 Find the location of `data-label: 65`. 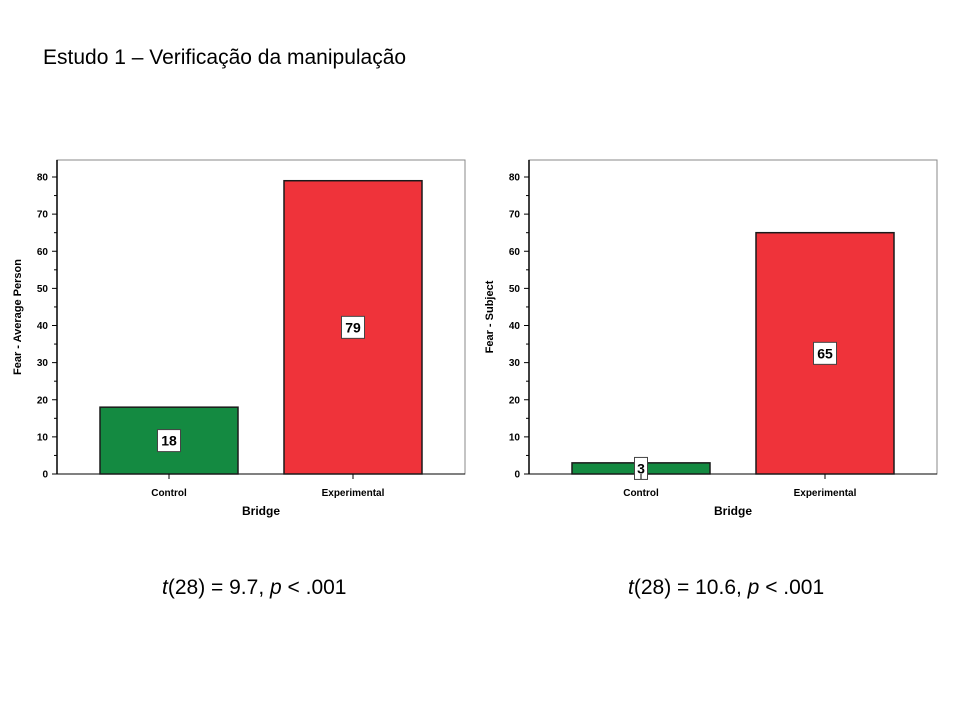

data-label: 65 is located at coordinates (825, 353).